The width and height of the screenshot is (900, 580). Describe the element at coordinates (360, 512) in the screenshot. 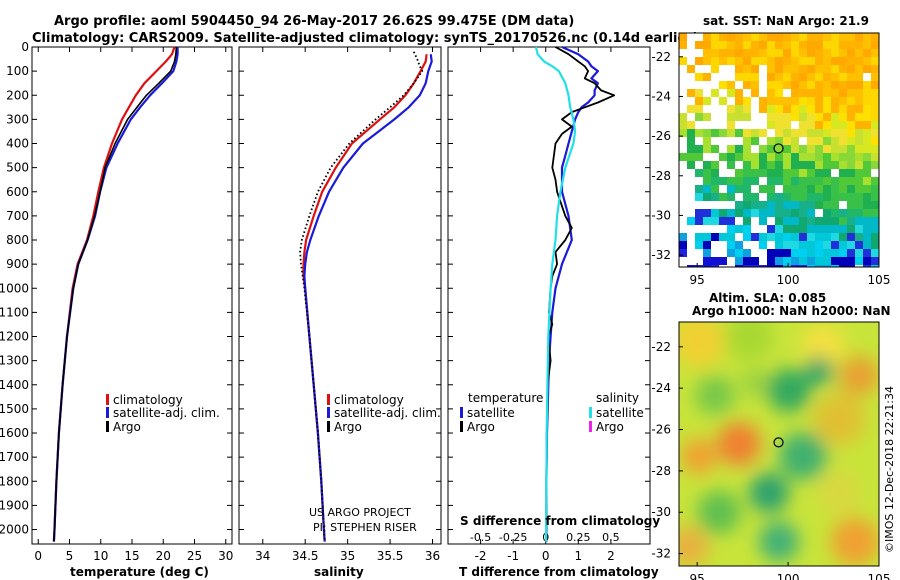

I see `credit-project: US ARGO PROJECT` at that location.